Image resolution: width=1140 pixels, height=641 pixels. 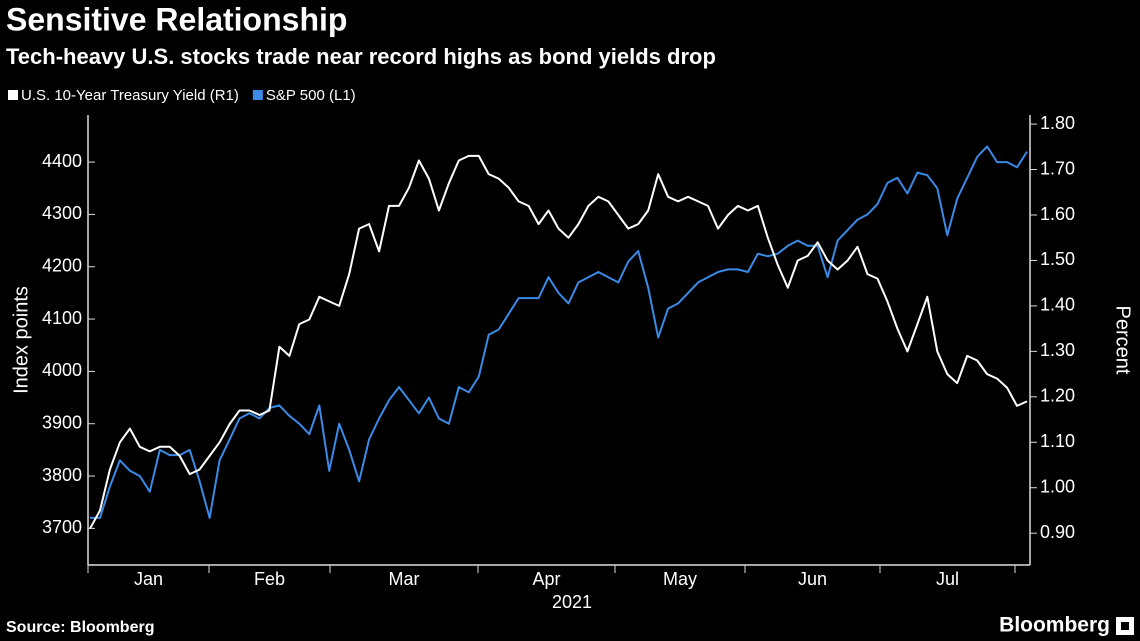 What do you see at coordinates (62, 422) in the screenshot?
I see `y-tick-label: 3900` at bounding box center [62, 422].